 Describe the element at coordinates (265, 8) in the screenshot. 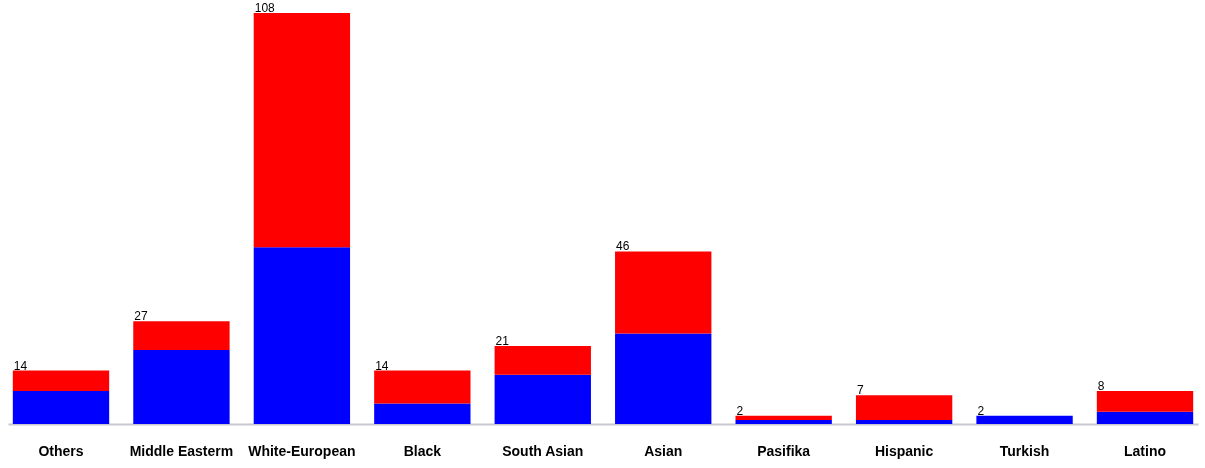

I see `annotation: 108` at that location.